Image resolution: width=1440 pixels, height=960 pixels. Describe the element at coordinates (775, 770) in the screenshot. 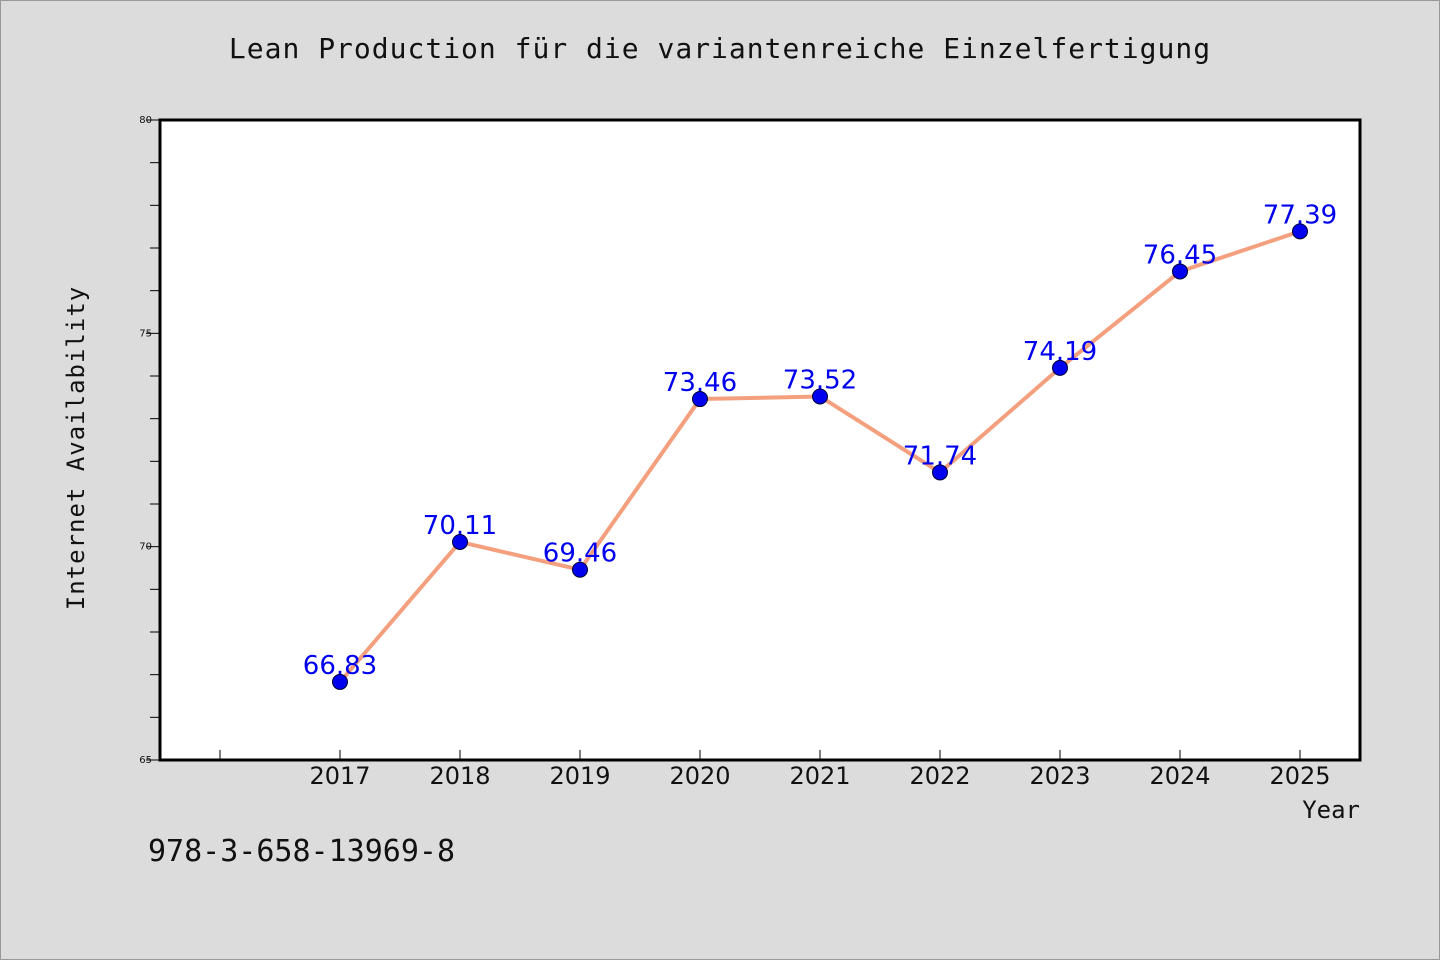

I see `x-axis-ticks: 2017 2018 2019 2020 2021 2022 2023 2024 2025` at that location.